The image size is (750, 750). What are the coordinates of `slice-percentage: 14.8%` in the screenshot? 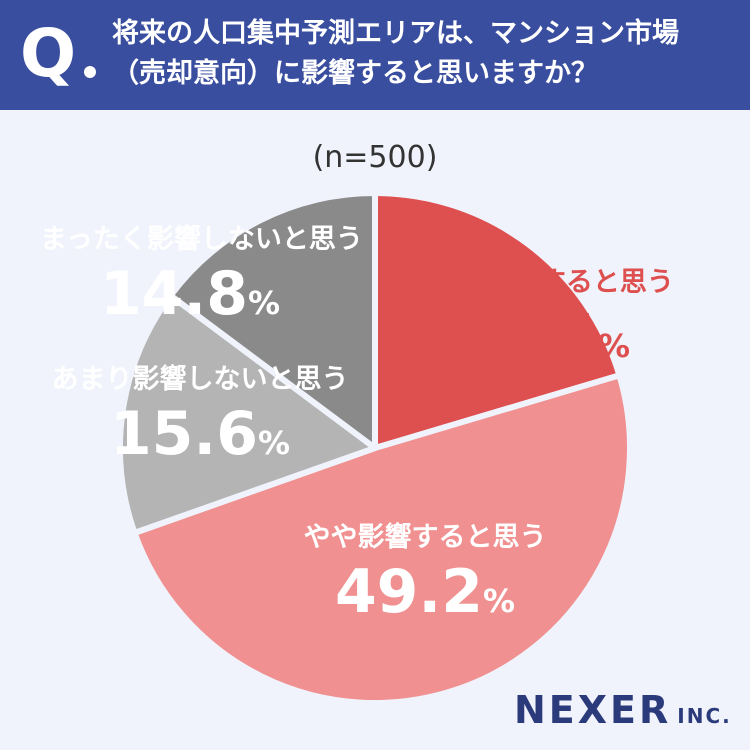 It's located at (190, 298).